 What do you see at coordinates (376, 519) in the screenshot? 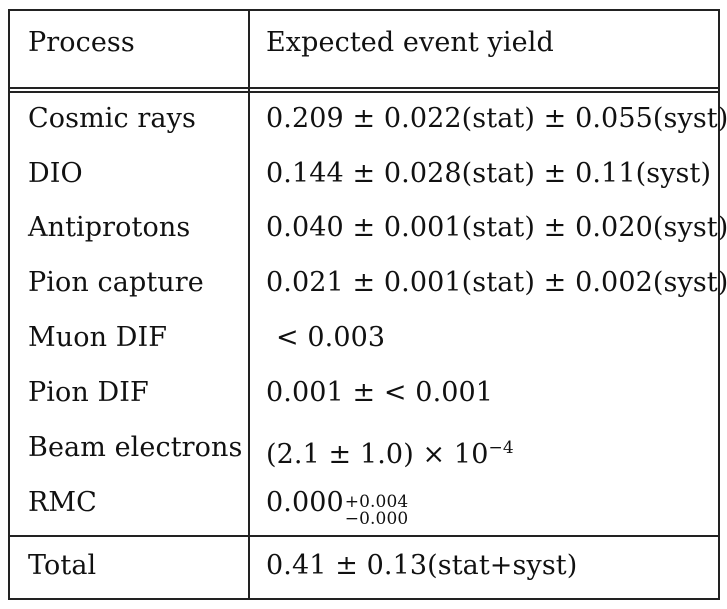
I see `yield-lower-error: −0.000` at bounding box center [376, 519].